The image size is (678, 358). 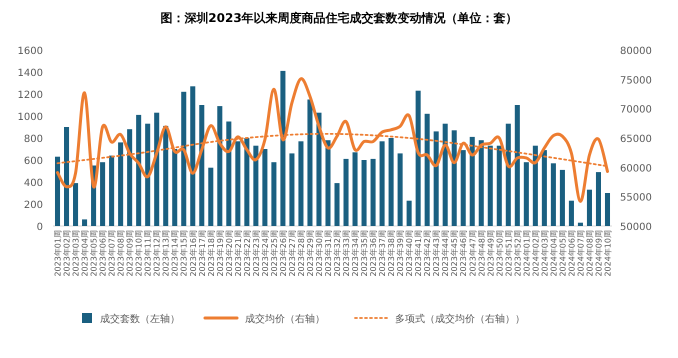 What do you see at coordinates (30, 51) in the screenshot?
I see `y-tick-label: 1600` at bounding box center [30, 51].